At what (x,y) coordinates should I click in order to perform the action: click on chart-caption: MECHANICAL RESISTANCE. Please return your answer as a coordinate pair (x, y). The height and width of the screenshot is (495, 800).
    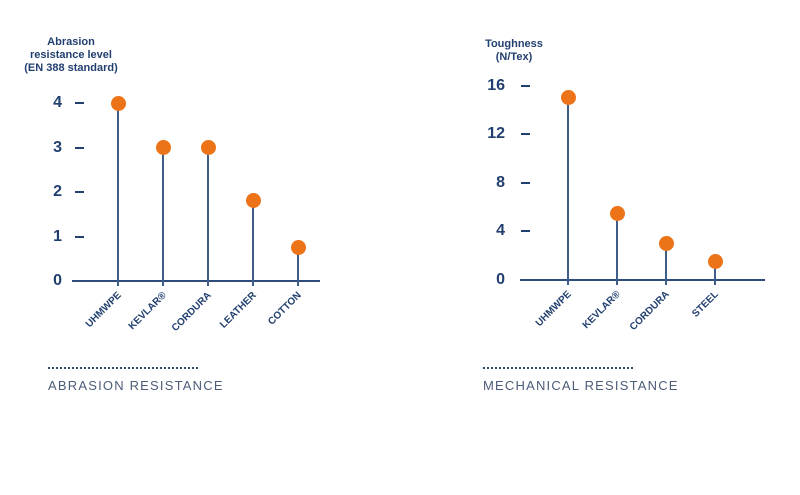
    Looking at the image, I should click on (581, 385).